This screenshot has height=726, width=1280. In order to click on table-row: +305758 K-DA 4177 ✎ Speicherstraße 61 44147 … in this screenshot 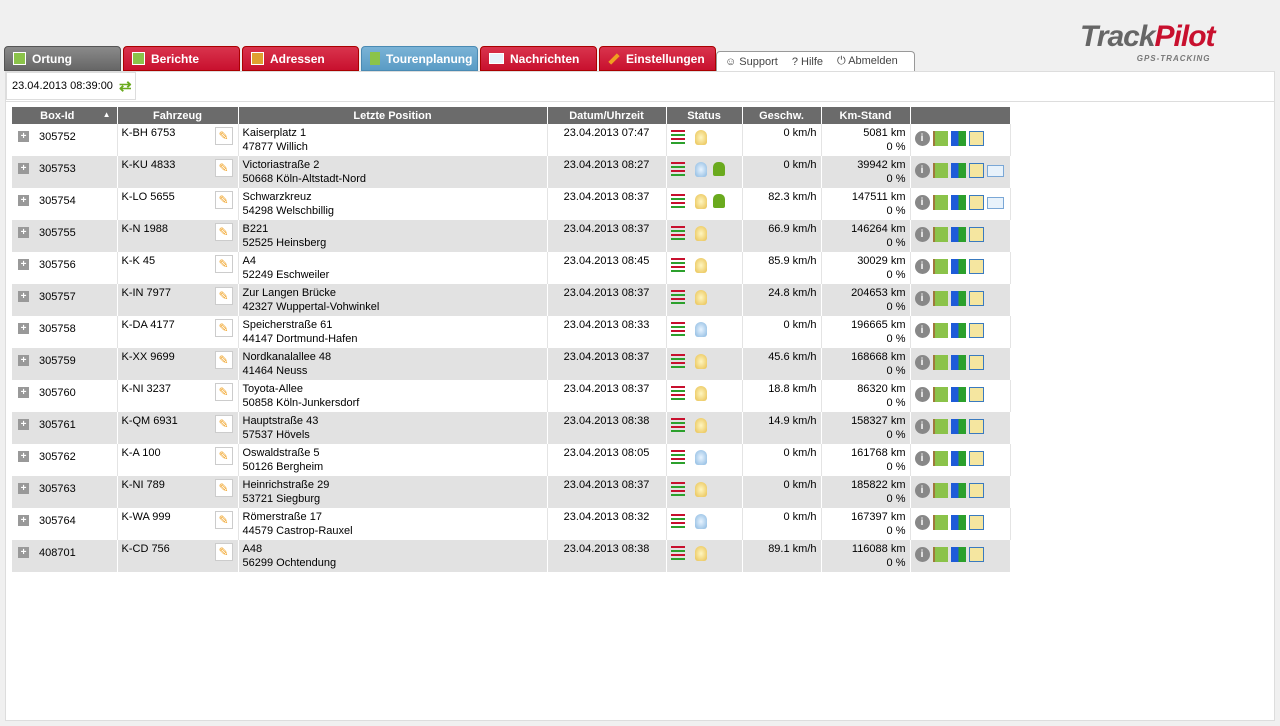, I will do `click(511, 332)`.